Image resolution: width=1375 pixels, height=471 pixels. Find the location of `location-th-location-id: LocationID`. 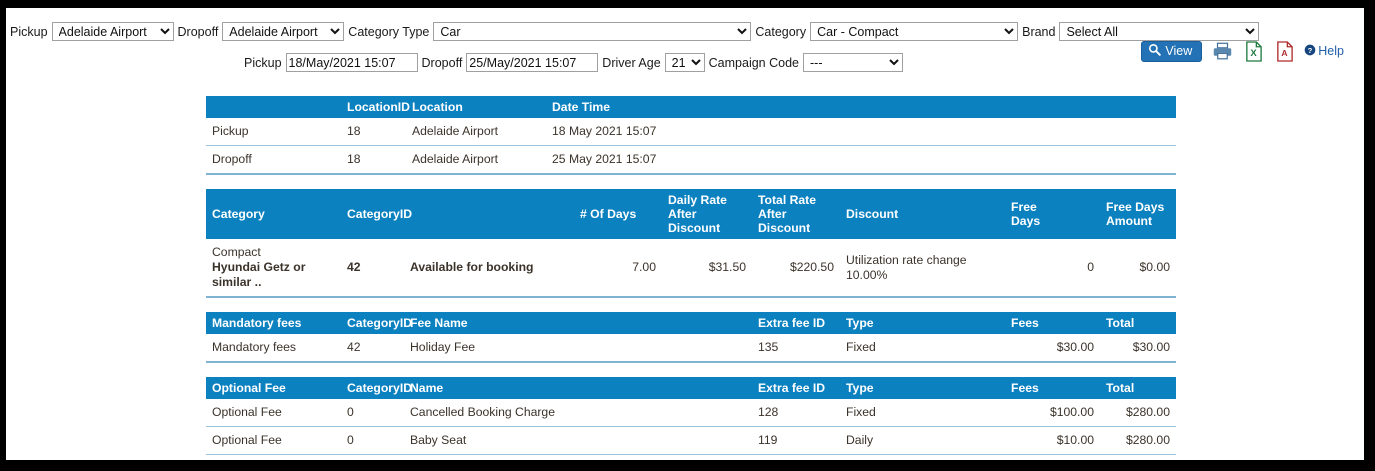

location-th-location-id: LocationID is located at coordinates (375, 107).